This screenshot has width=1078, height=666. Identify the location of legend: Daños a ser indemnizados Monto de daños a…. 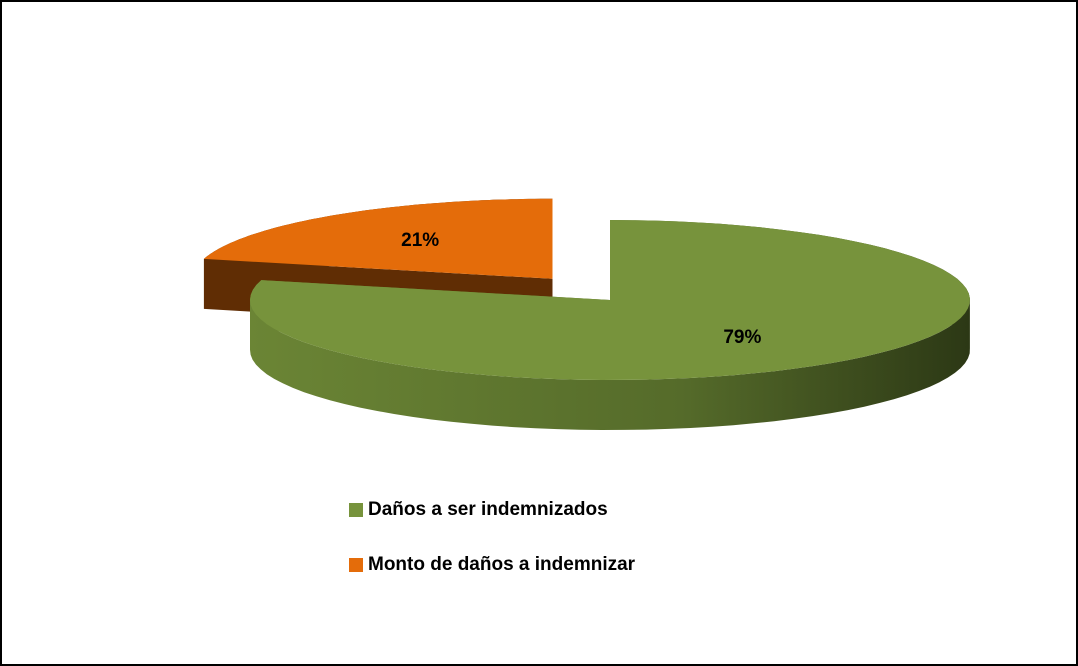
(492, 537).